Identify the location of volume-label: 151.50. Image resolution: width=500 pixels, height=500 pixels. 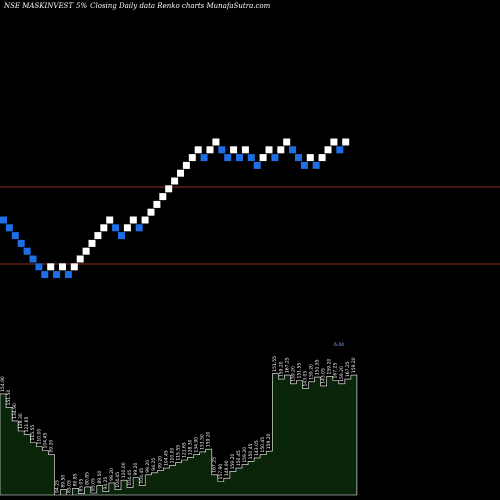
(203, 442).